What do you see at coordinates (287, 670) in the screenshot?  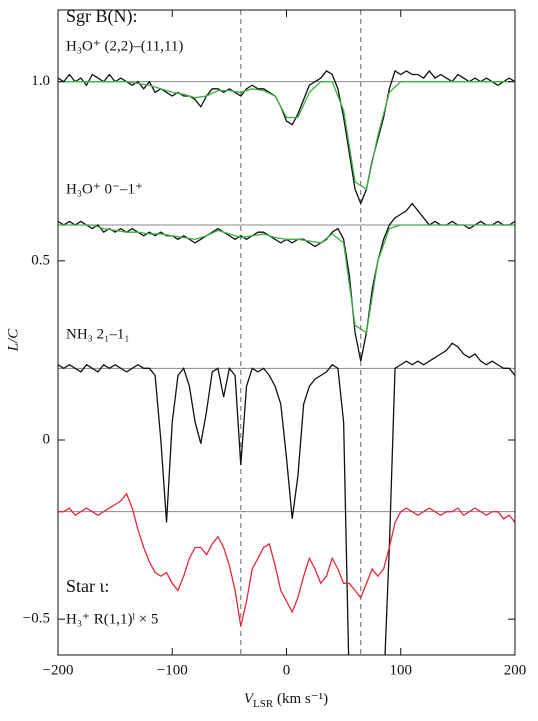 I see `x-tick-label: 0` at bounding box center [287, 670].